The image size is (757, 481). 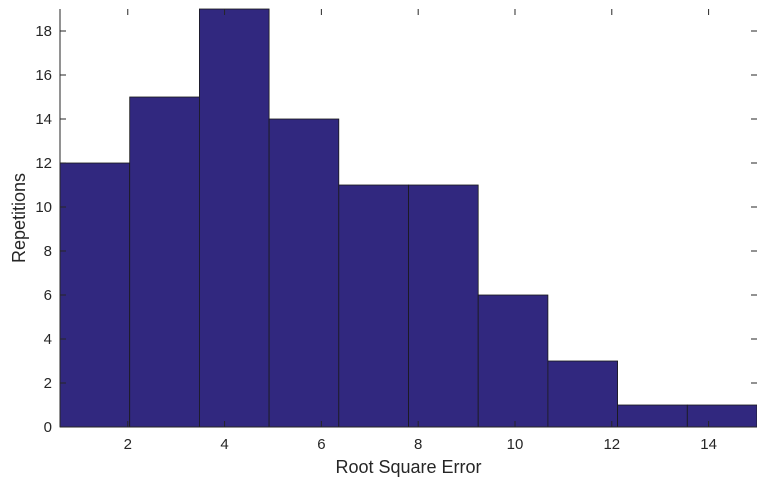 What do you see at coordinates (128, 444) in the screenshot?
I see `x-tick-label: 2` at bounding box center [128, 444].